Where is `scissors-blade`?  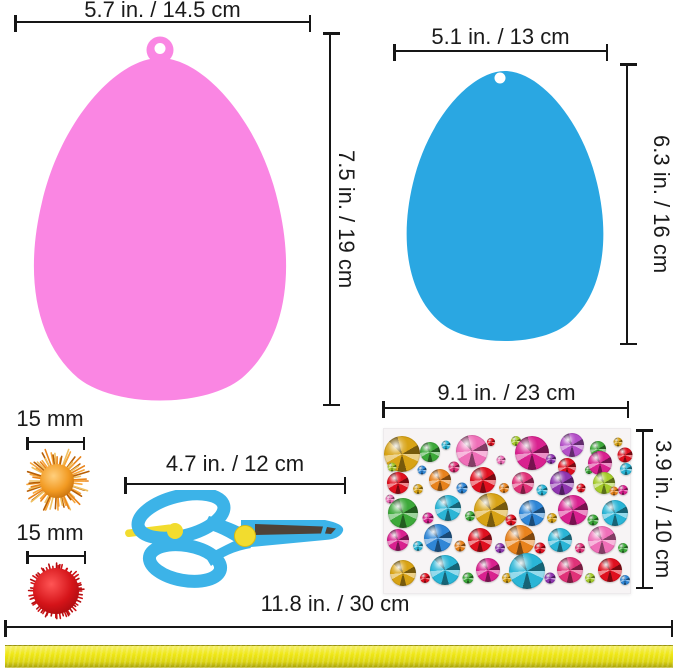
scissors-blade is located at coordinates (289, 529).